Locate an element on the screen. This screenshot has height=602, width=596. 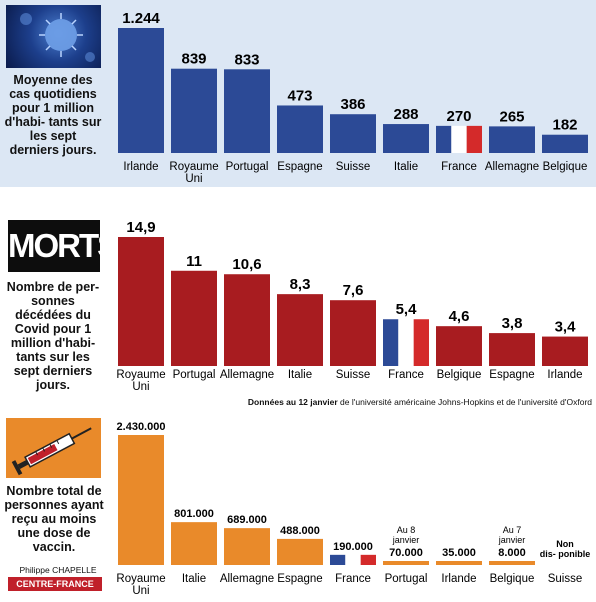
deaths-bar-5-blue is located at coordinates (391, 342).